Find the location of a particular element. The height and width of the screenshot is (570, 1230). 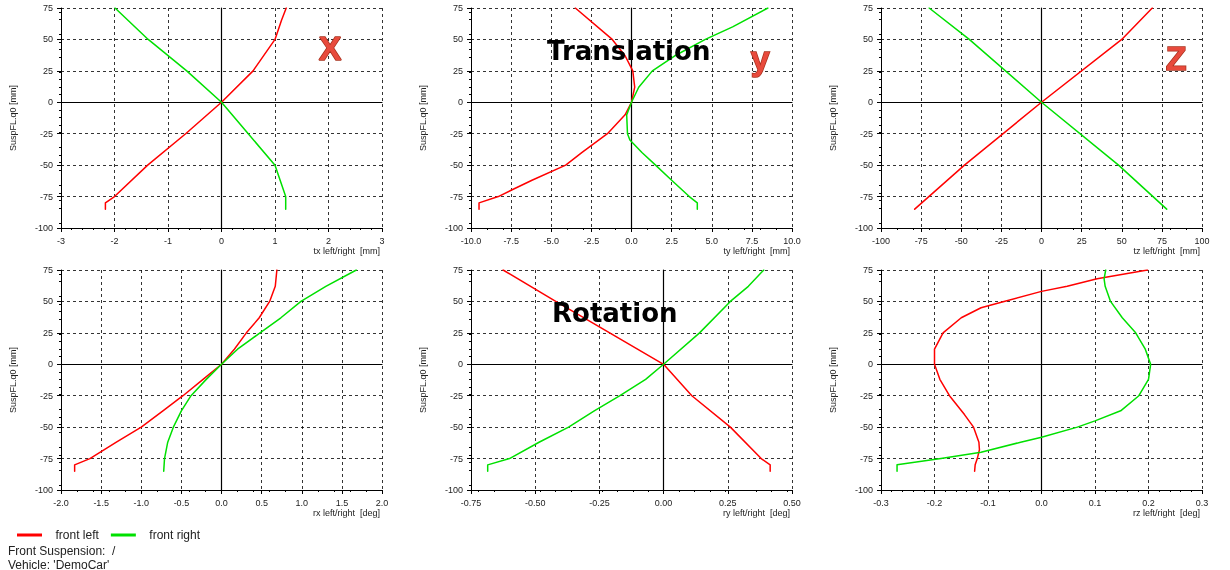

x-tick-label: -7.5 is located at coordinates (511, 240).